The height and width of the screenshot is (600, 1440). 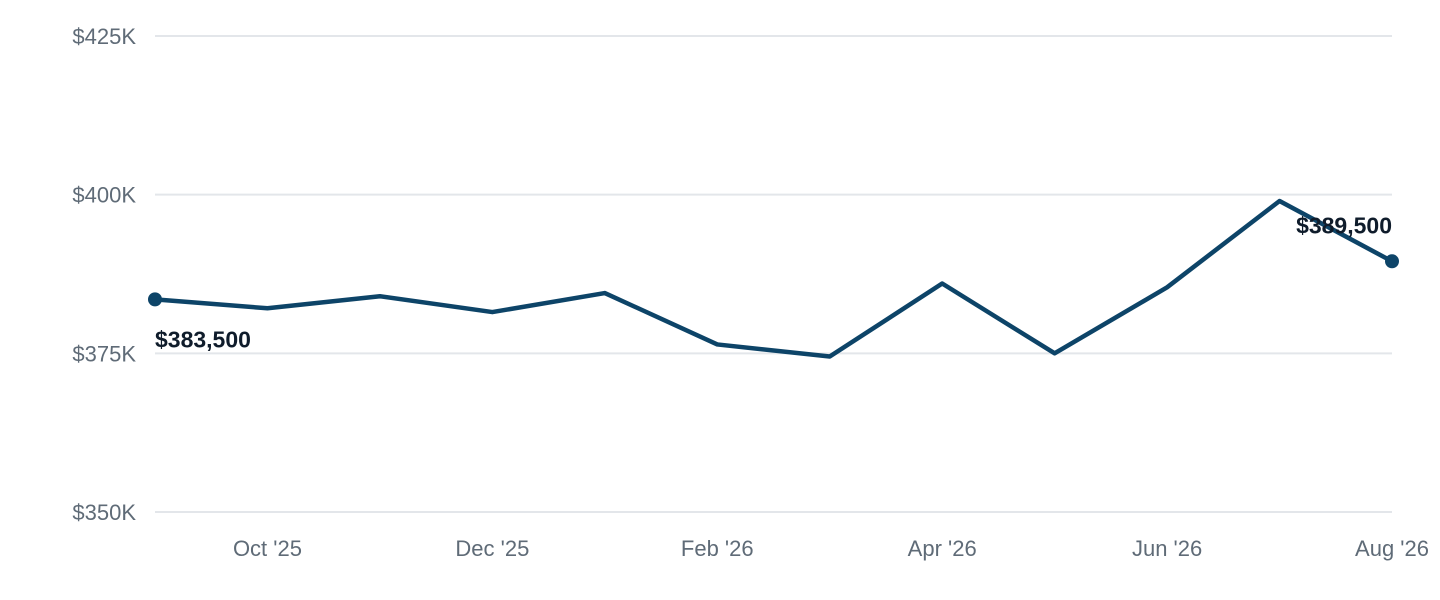 What do you see at coordinates (267, 548) in the screenshot?
I see `x-tick-label: Oct '25` at bounding box center [267, 548].